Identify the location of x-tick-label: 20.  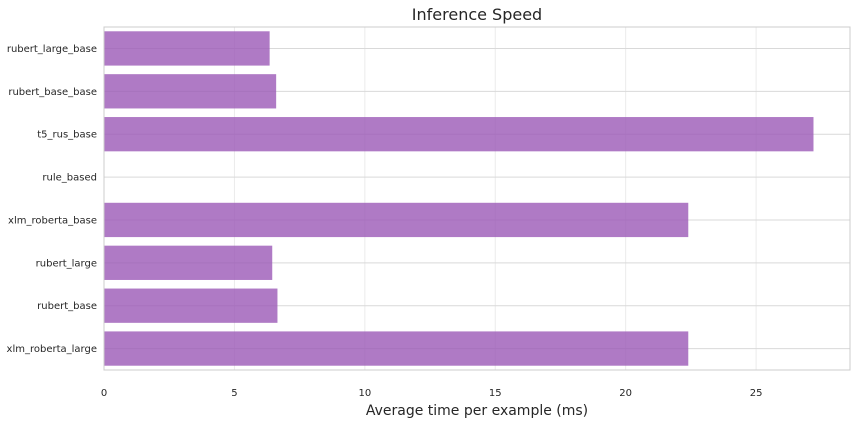
(625, 393).